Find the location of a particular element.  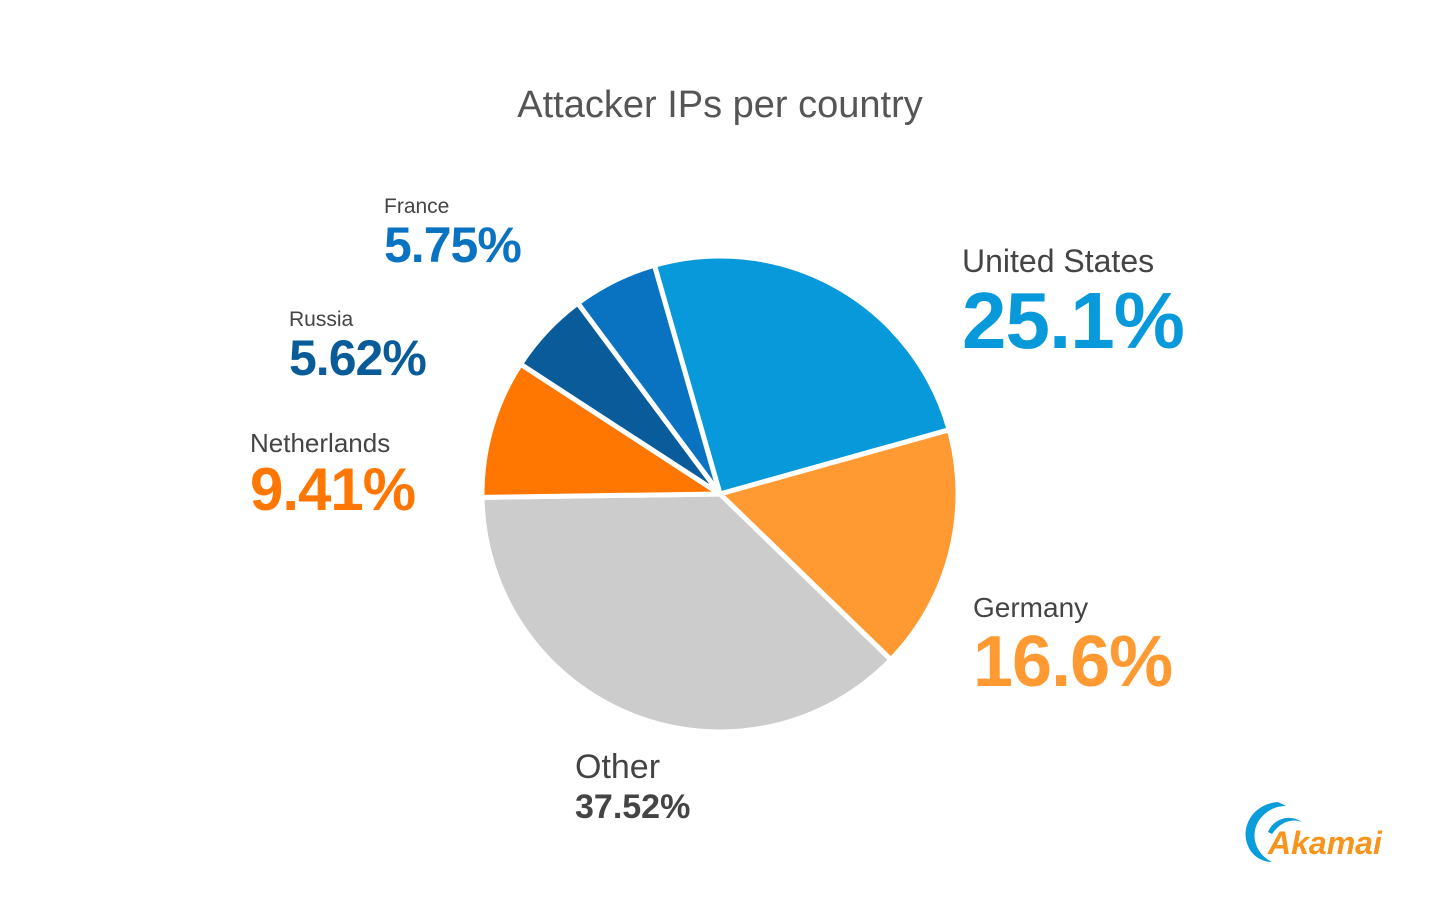

pie-slice-germany is located at coordinates (839, 545).